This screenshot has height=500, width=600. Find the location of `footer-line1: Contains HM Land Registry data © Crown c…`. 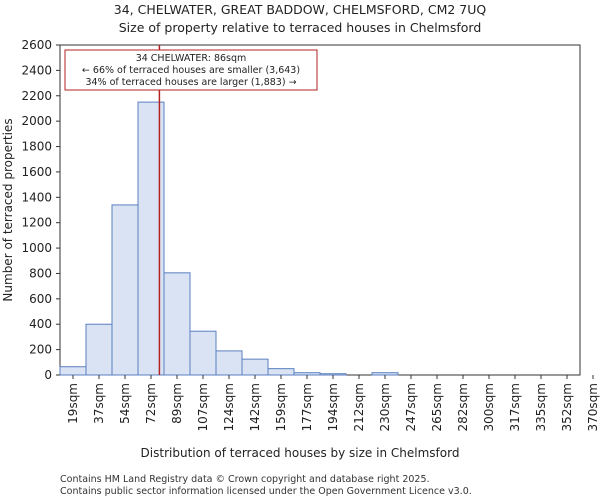

footer-line1: Contains HM Land Registry data © Crown c… is located at coordinates (245, 479).